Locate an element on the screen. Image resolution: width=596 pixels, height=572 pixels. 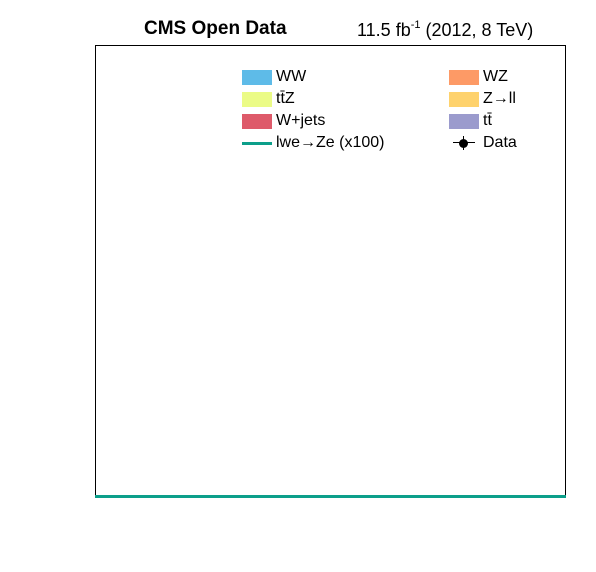
legend-item: Data is located at coordinates (483, 143).